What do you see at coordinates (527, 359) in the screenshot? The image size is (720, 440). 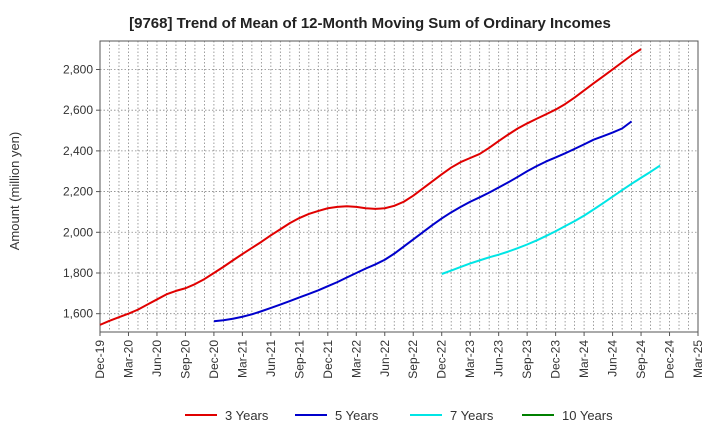 I see `x-tick-label: Sep-23` at bounding box center [527, 359].